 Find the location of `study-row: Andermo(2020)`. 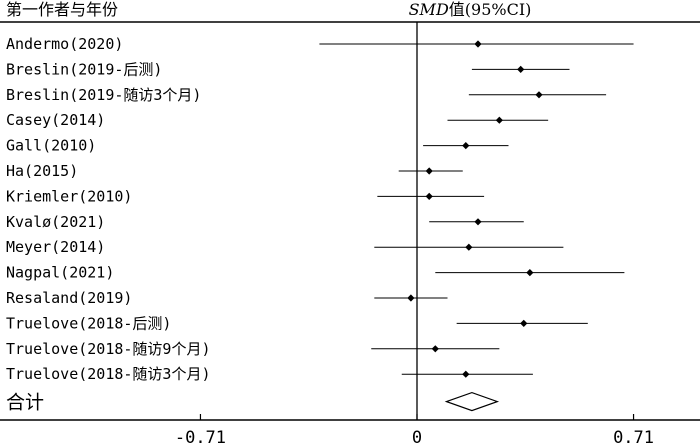

study-row: Andermo(2020) is located at coordinates (320, 44).